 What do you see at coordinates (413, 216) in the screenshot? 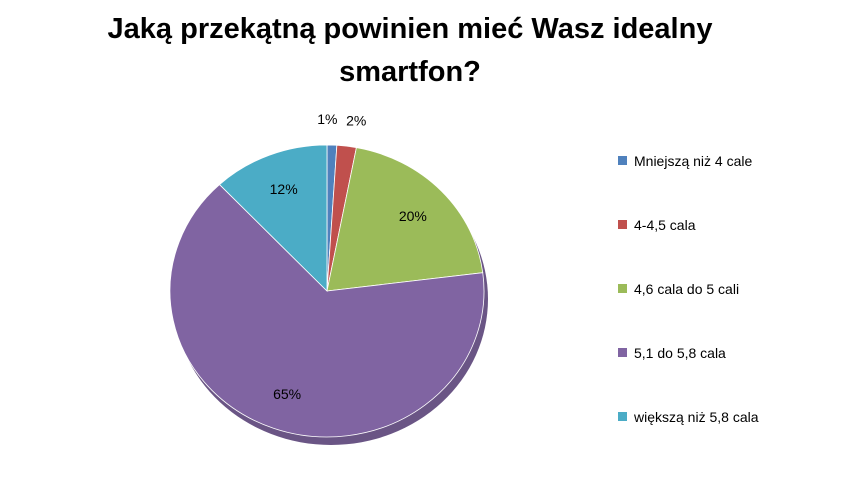
I see `slice-label: 20%` at bounding box center [413, 216].